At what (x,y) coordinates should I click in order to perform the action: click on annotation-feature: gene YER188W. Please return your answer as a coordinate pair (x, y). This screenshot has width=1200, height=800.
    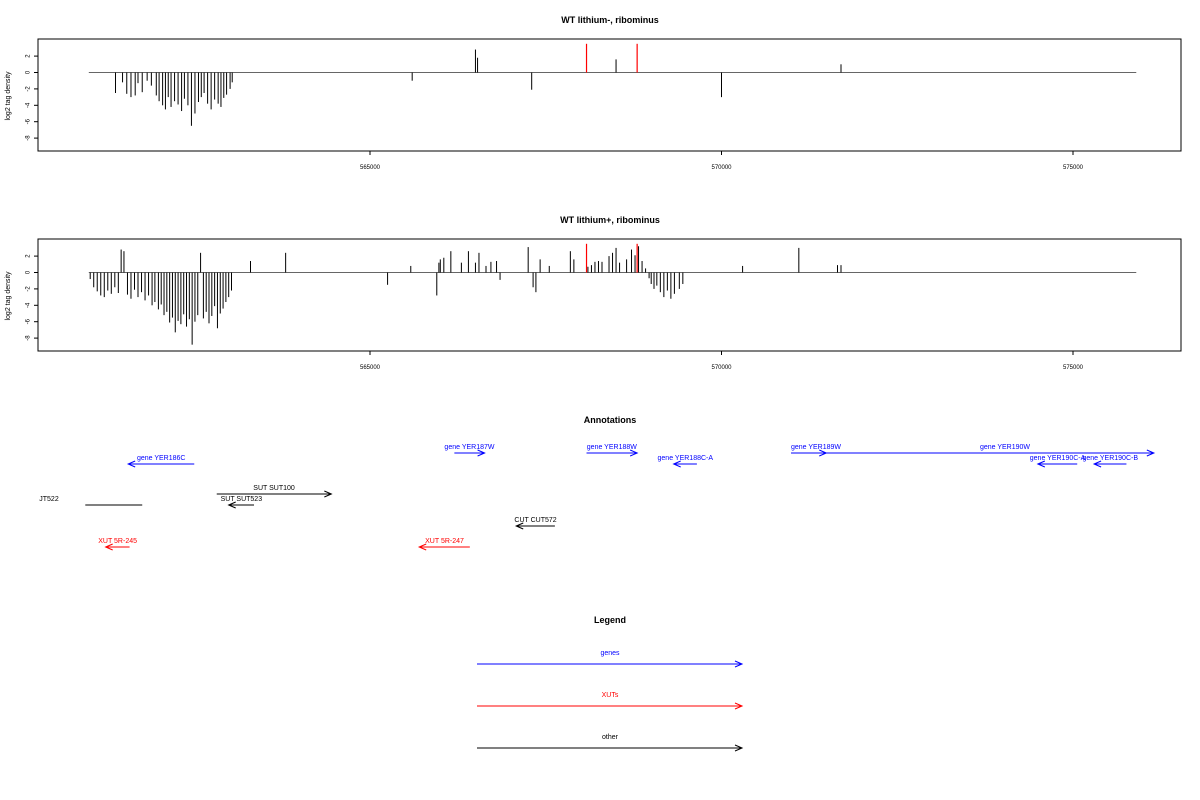
    Looking at the image, I should click on (612, 450).